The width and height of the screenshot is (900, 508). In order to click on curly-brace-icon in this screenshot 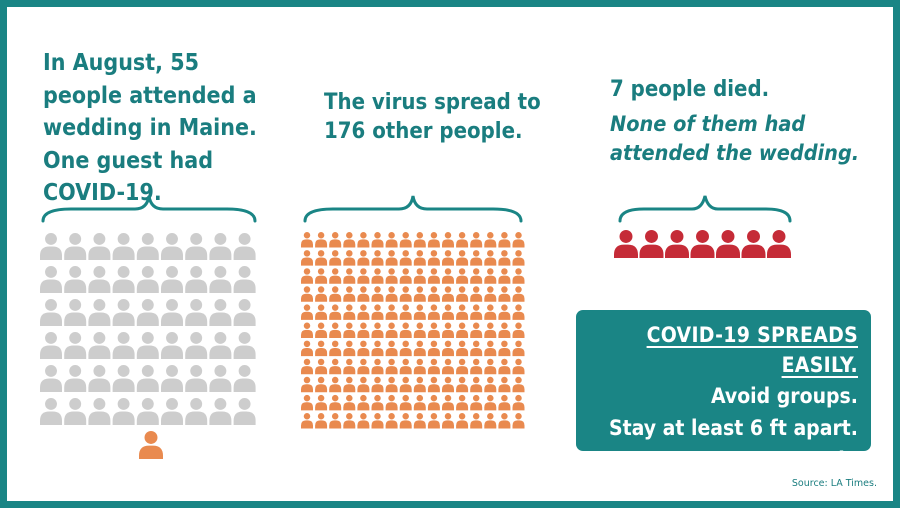, I will do `click(413, 209)`.